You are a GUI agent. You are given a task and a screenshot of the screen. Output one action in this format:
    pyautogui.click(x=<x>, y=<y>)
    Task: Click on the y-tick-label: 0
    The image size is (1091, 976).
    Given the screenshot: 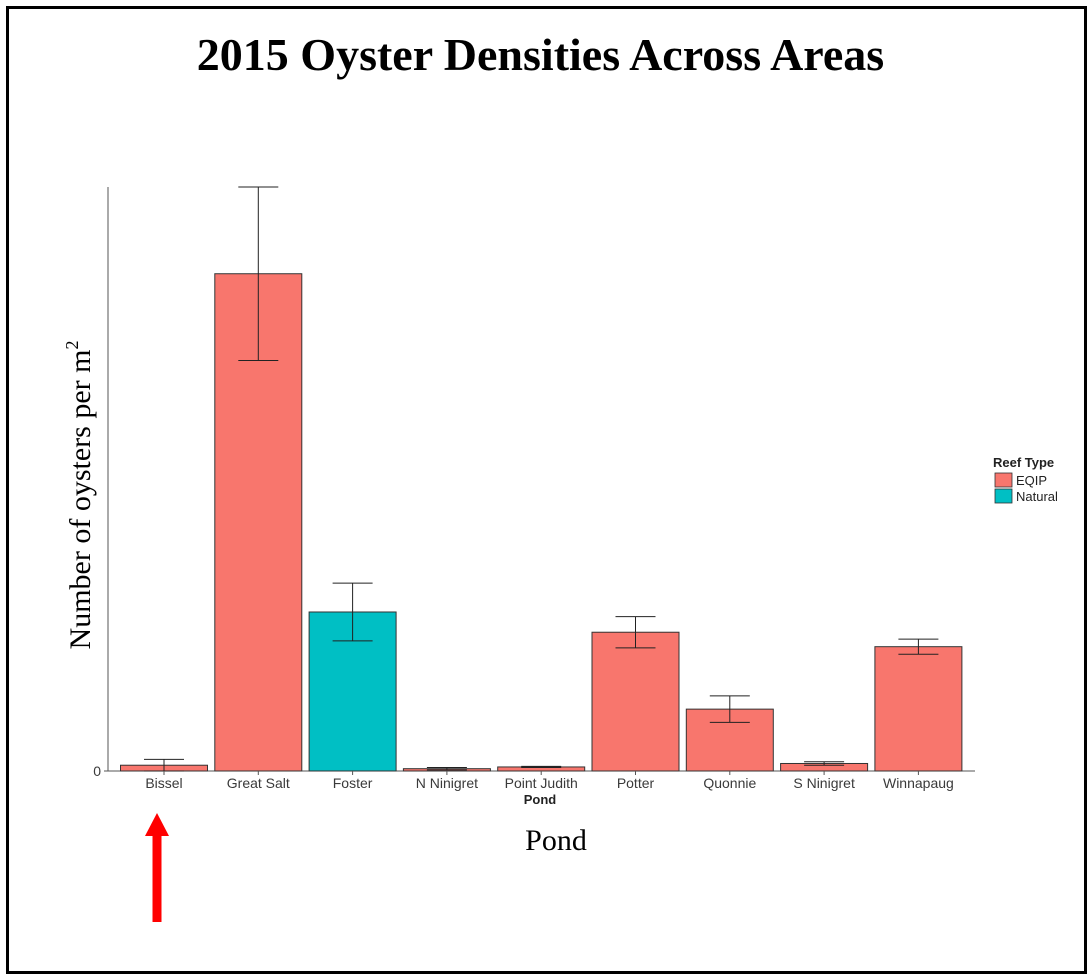 What is the action you would take?
    pyautogui.click(x=97, y=771)
    